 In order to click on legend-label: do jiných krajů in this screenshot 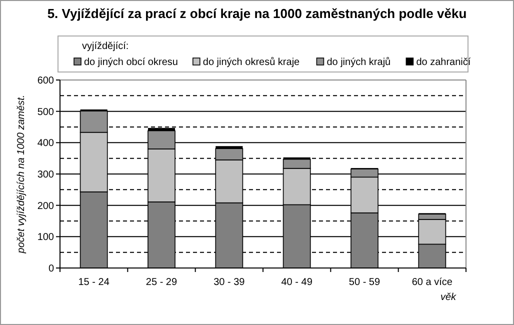, I will do `click(358, 62)`.